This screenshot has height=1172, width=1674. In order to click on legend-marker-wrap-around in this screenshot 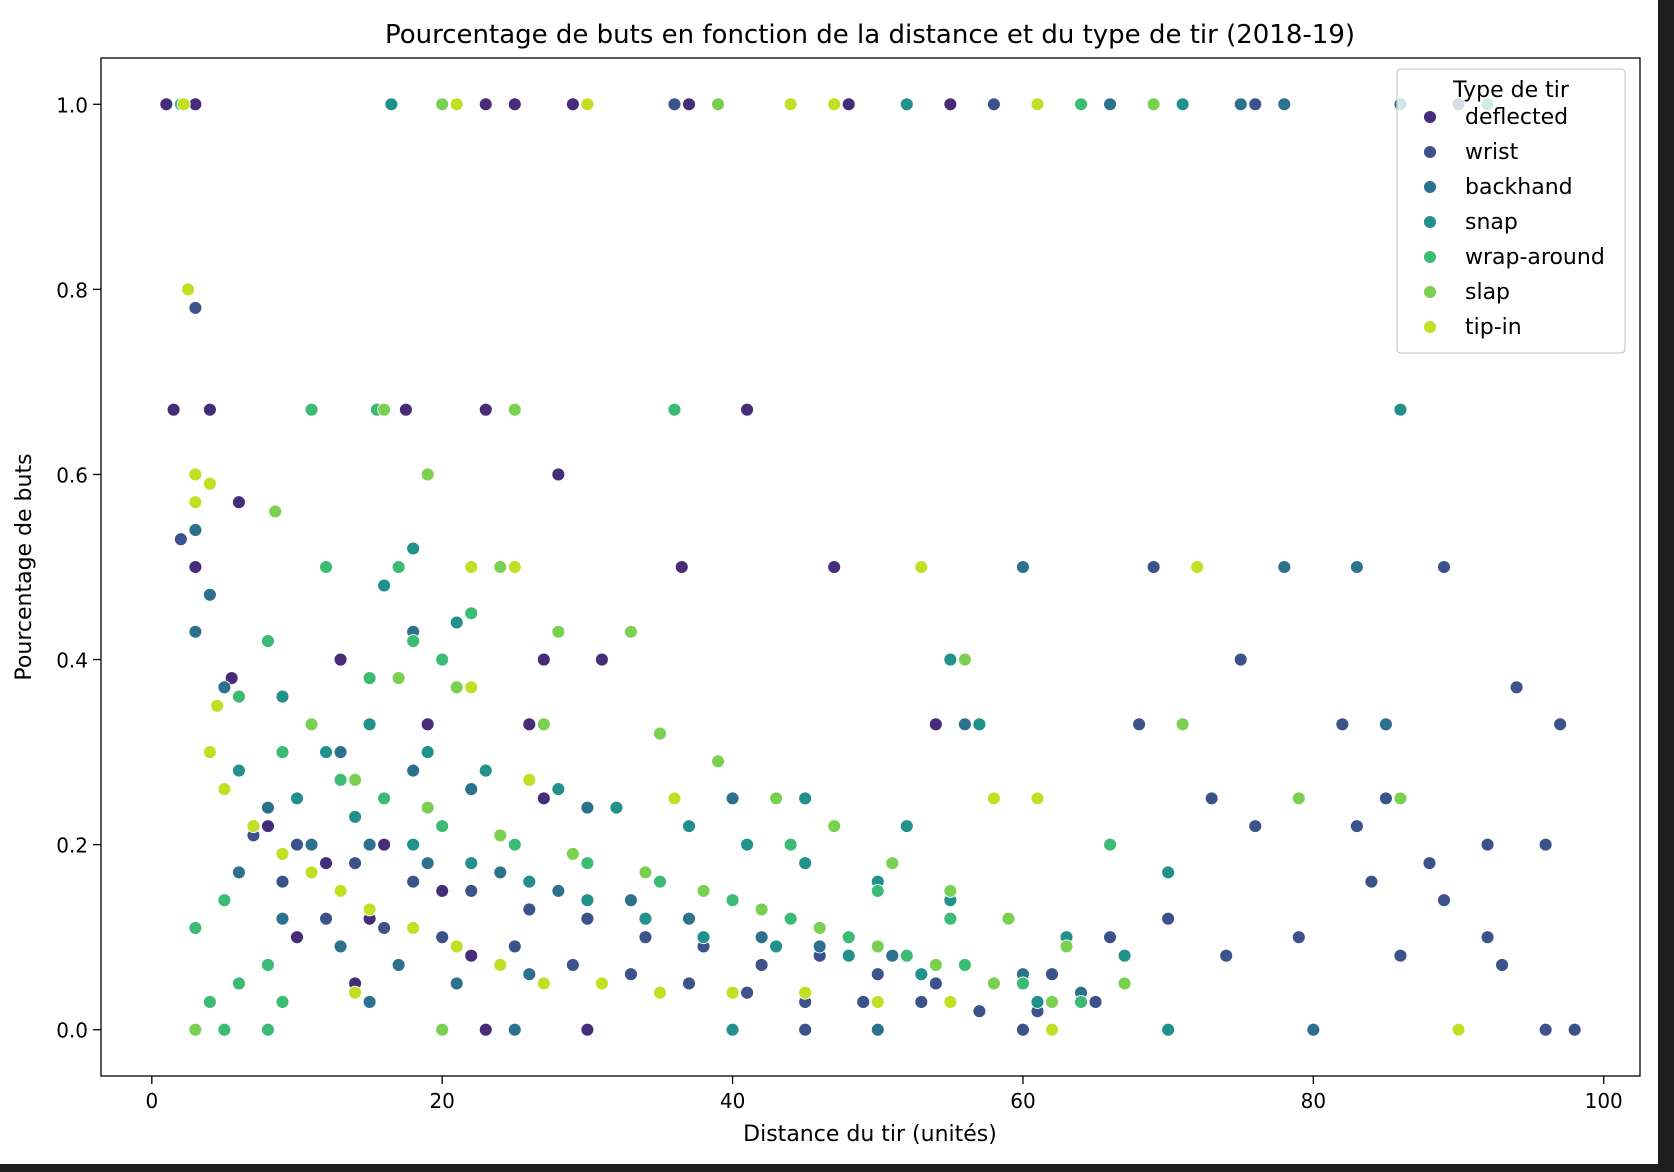, I will do `click(1430, 257)`.